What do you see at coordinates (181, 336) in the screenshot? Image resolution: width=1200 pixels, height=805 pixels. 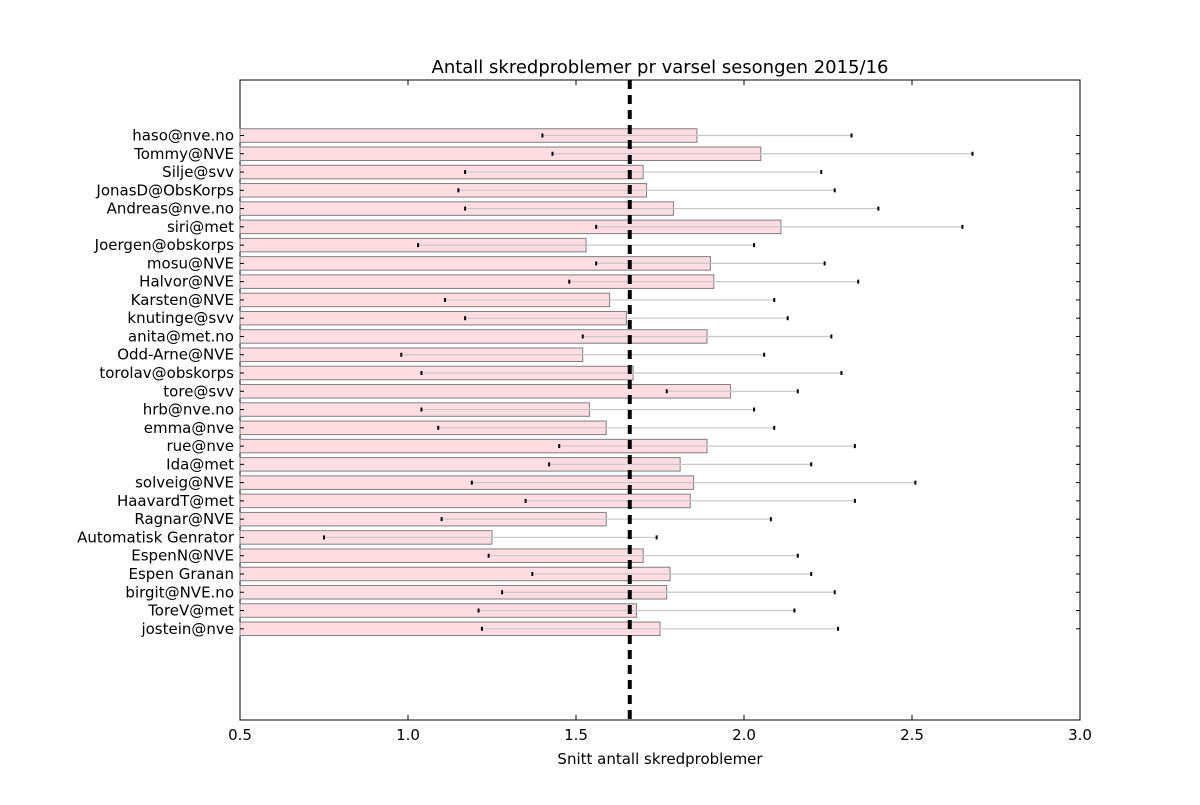 I see `y-tick-label-11: anita@met.no` at bounding box center [181, 336].